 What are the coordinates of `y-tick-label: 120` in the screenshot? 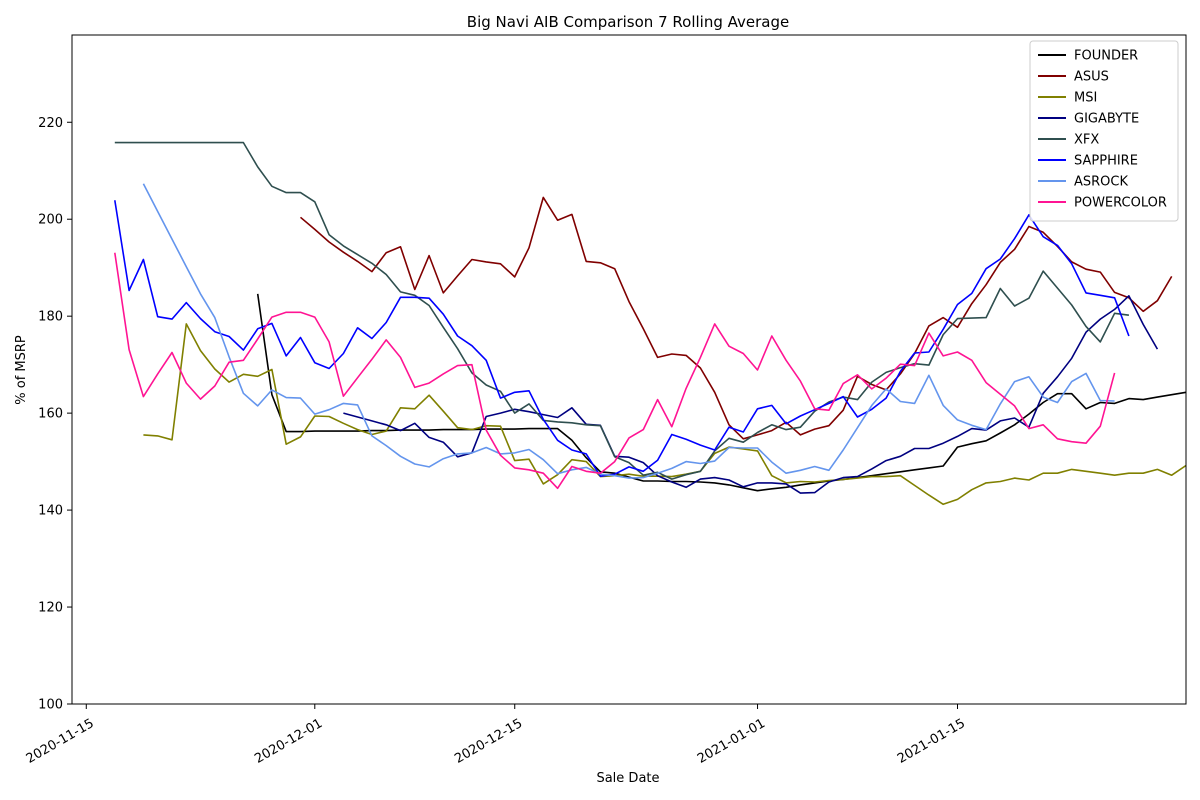 It's located at (50, 608).